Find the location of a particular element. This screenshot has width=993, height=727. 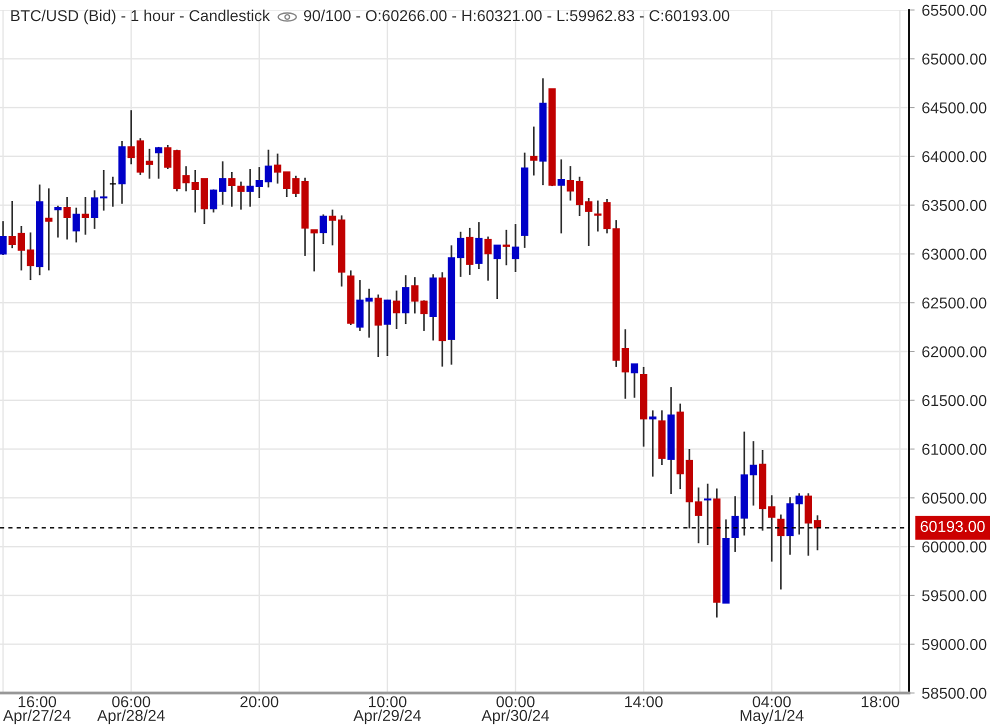

y-tick-label: 60000.00 is located at coordinates (954, 546).